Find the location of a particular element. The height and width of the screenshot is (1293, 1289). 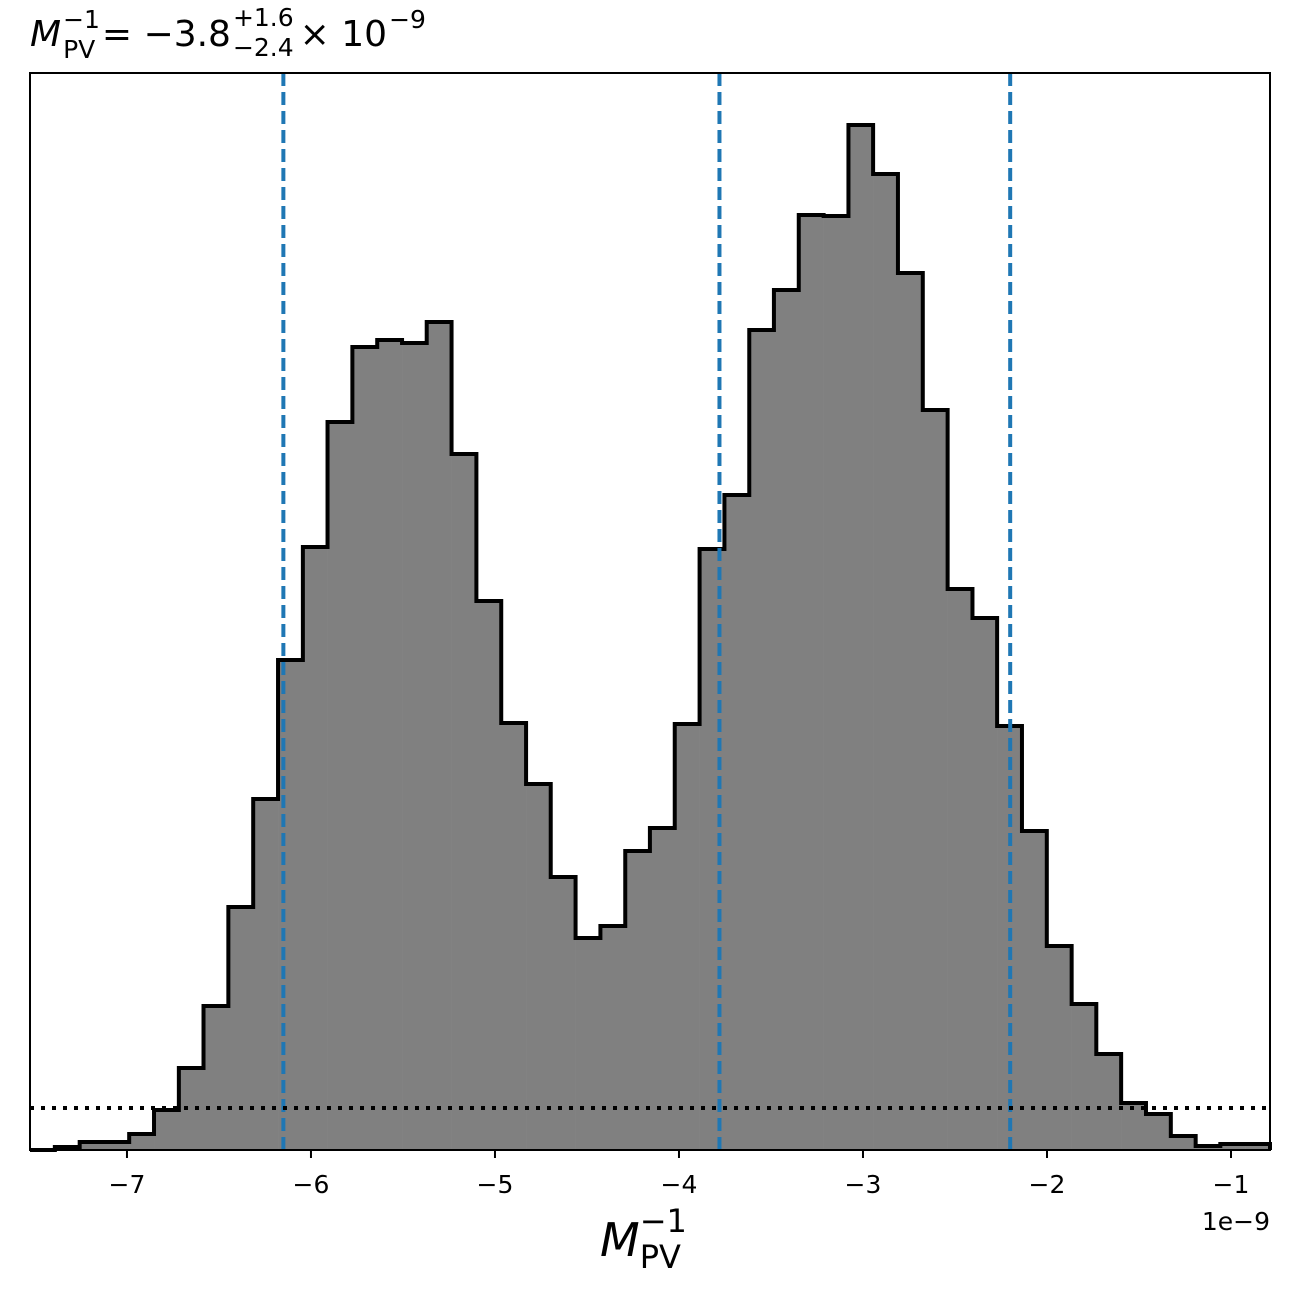

x-tick-label: −1 is located at coordinates (1231, 1184).